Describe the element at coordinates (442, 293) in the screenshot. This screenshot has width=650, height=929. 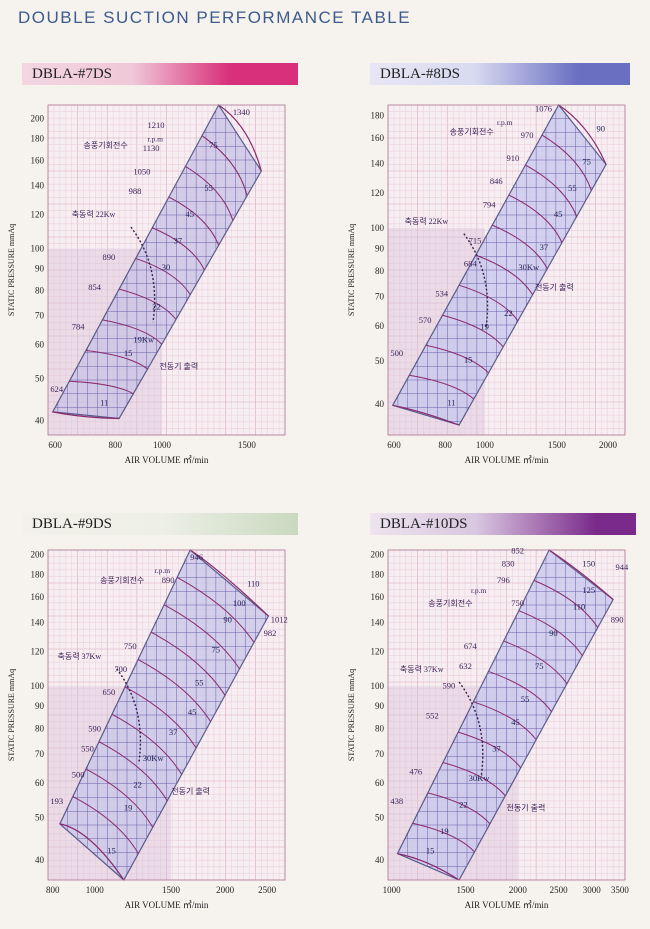
I see `rpm-label: 534` at that location.